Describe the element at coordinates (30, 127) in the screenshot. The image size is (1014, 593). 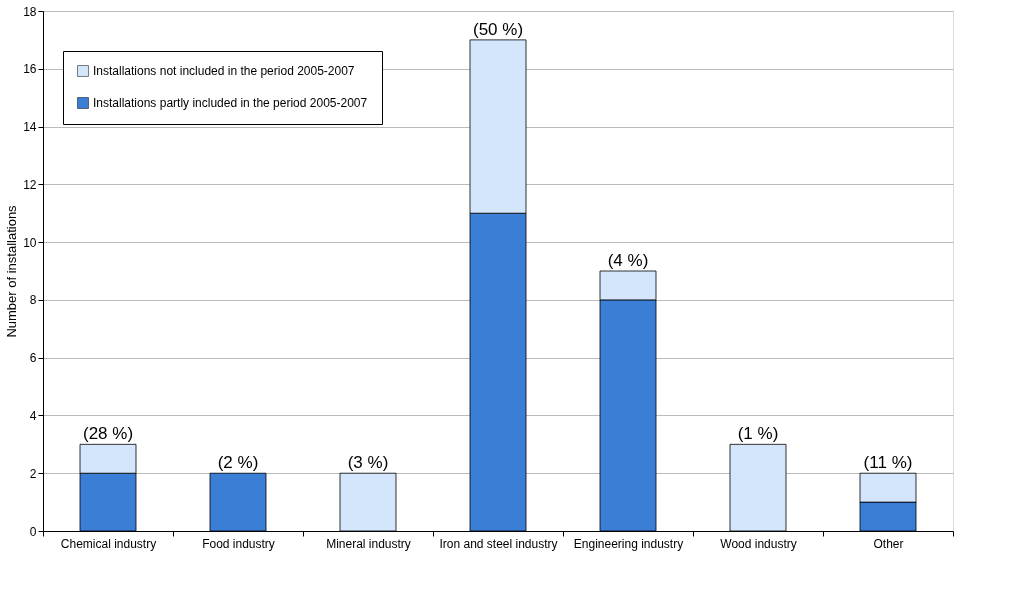
I see `y-tick-label: 14` at that location.